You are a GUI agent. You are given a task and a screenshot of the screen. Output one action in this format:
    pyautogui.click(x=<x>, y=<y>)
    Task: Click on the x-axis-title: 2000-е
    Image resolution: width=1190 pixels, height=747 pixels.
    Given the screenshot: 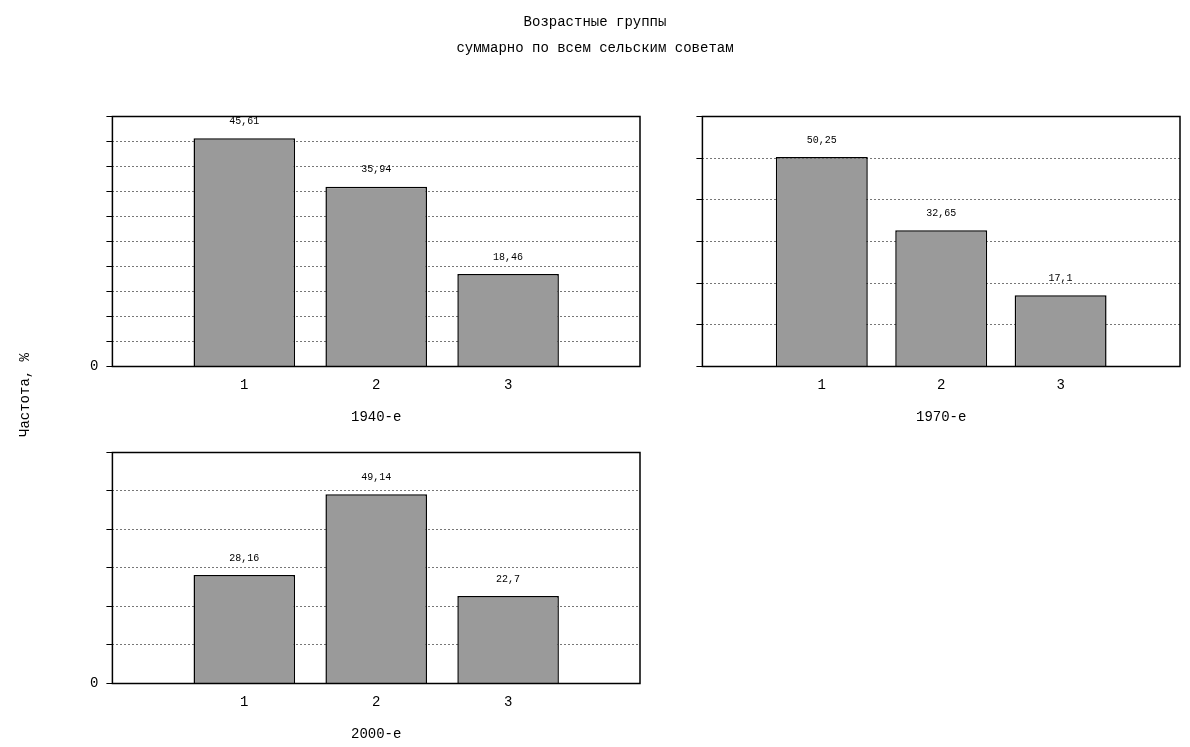 What is the action you would take?
    pyautogui.click(x=376, y=734)
    